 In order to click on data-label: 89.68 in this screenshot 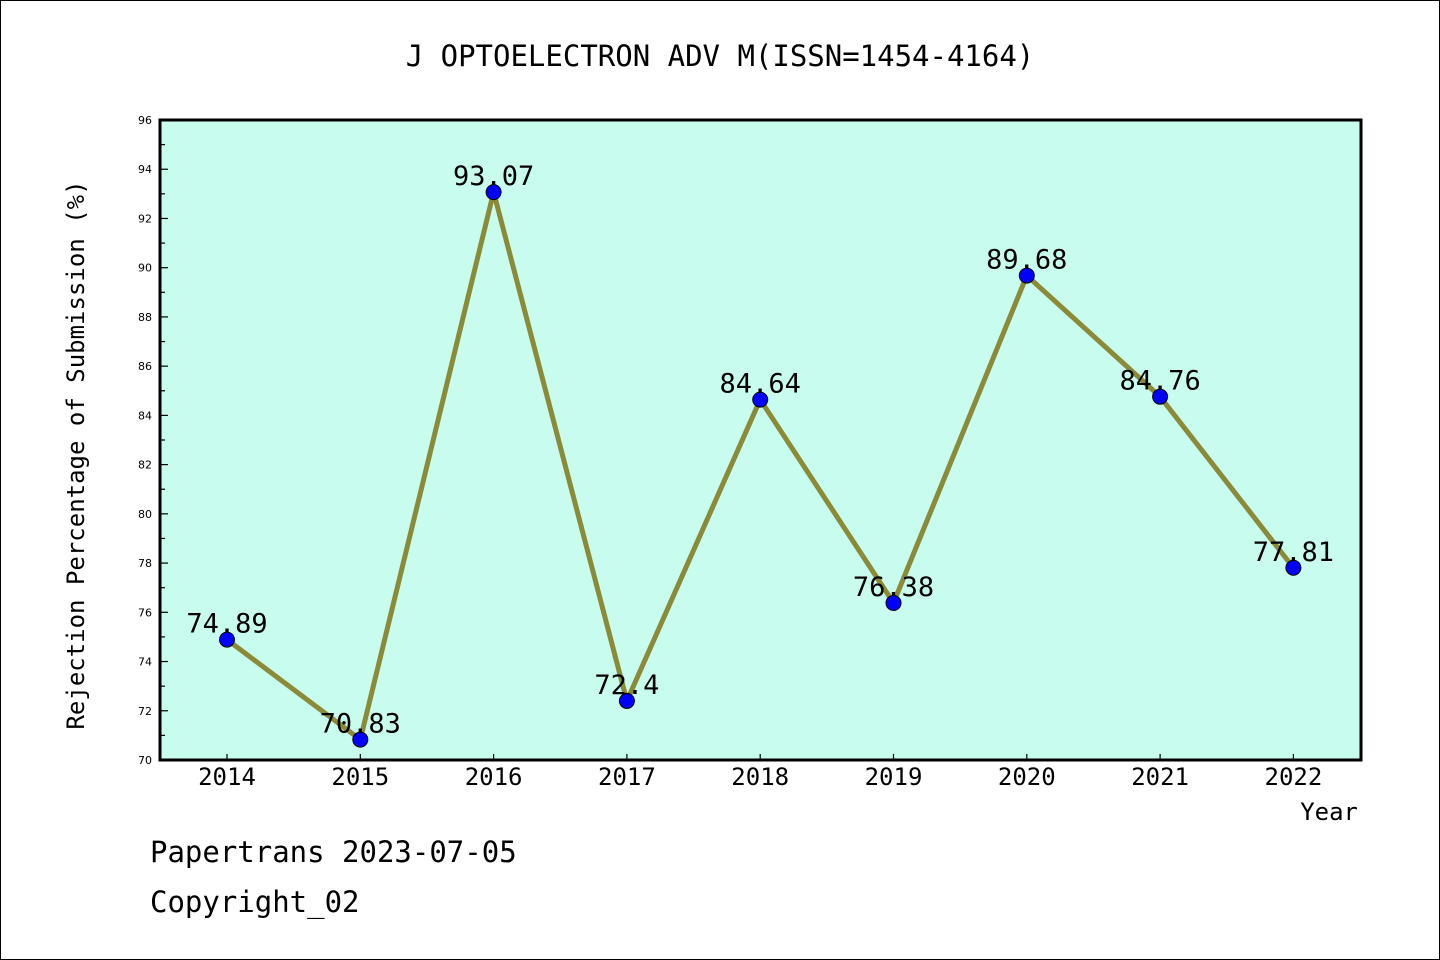, I will do `click(1026, 260)`.